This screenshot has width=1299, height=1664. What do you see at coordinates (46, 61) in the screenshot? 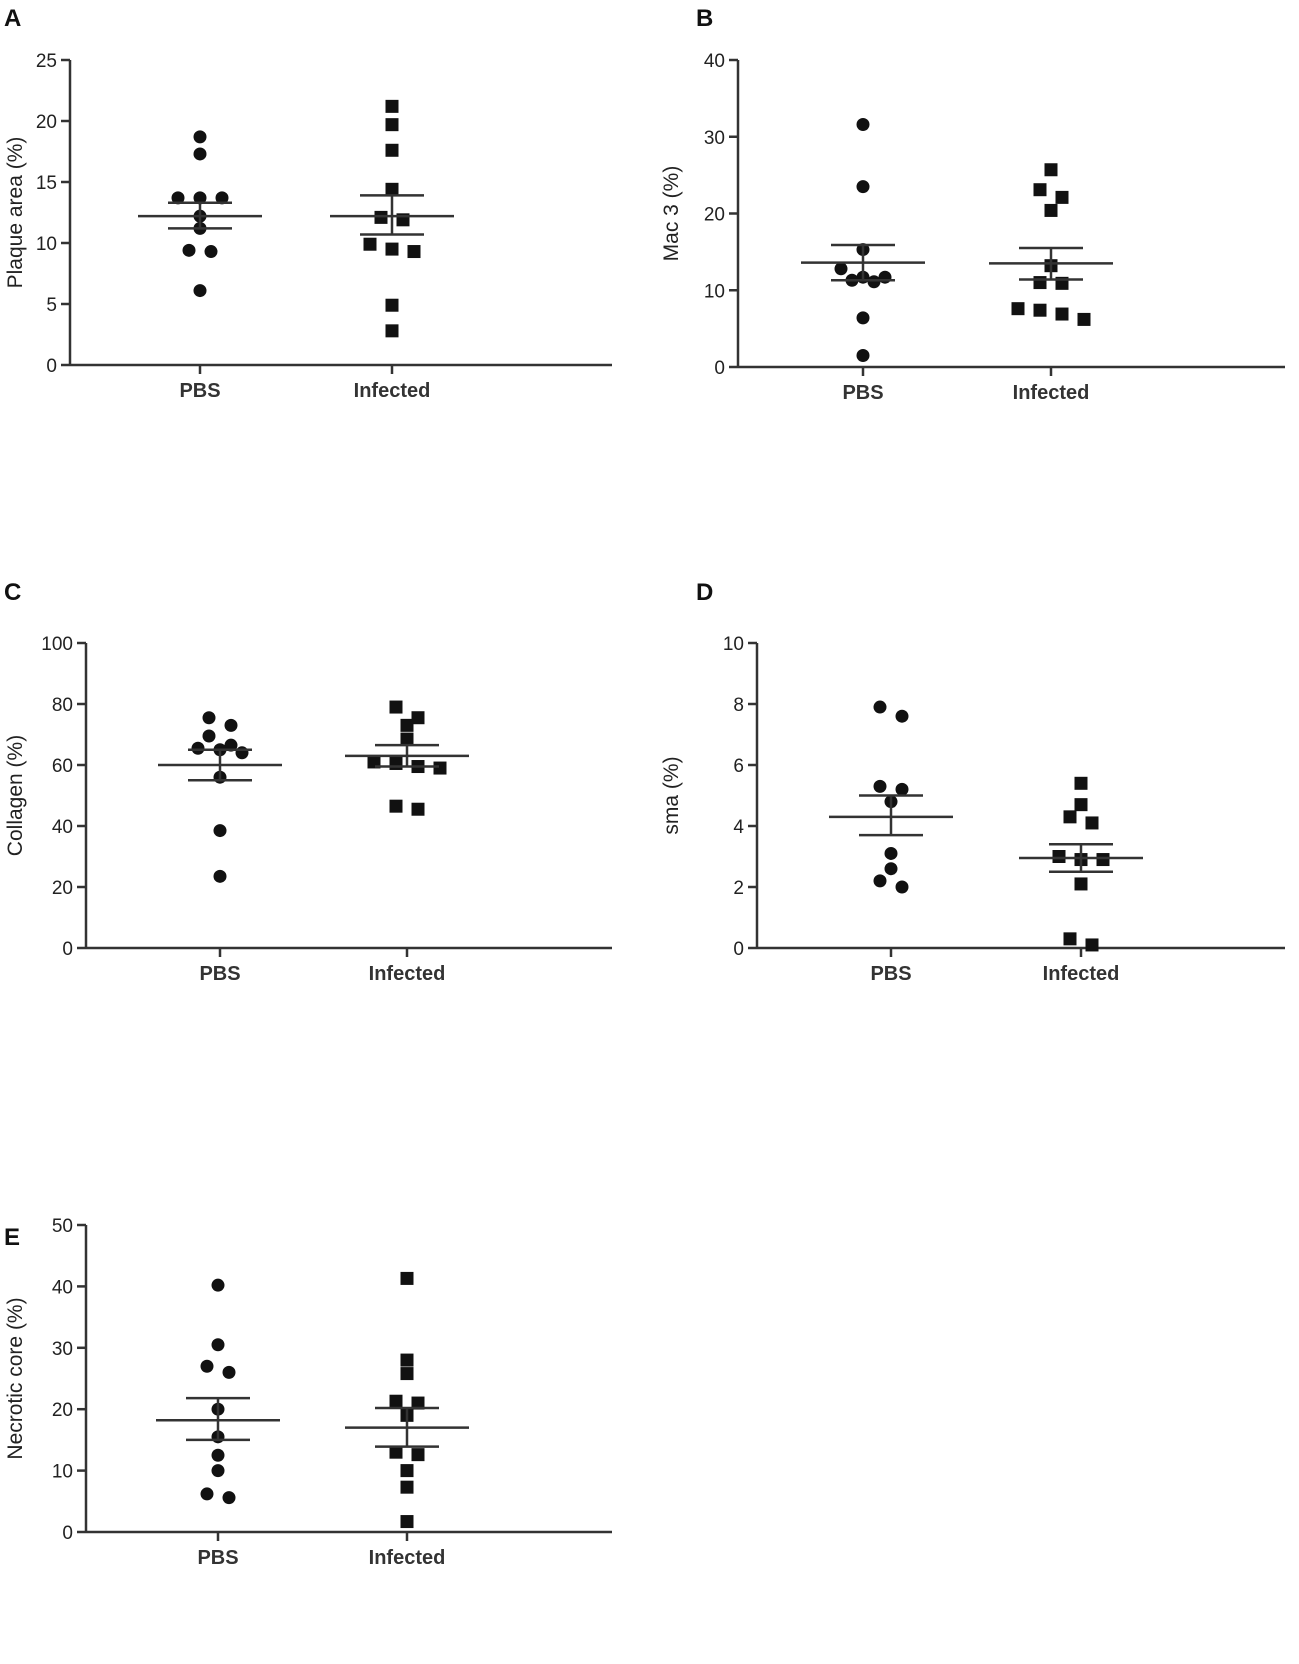
I see `y-tick-label: 25` at bounding box center [46, 61].